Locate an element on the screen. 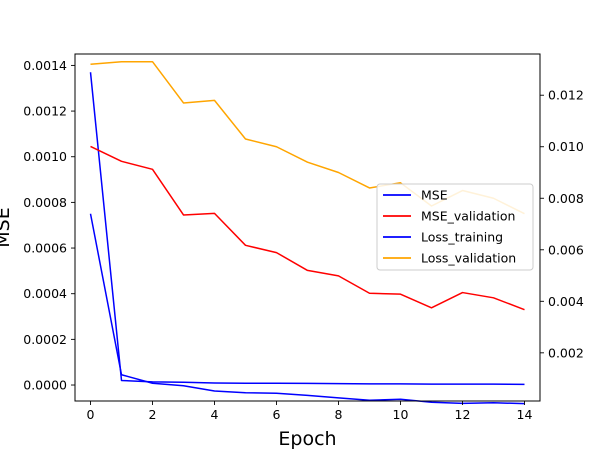 The height and width of the screenshot is (450, 600). y-left-tick-label: 0.0010 is located at coordinates (45, 156).